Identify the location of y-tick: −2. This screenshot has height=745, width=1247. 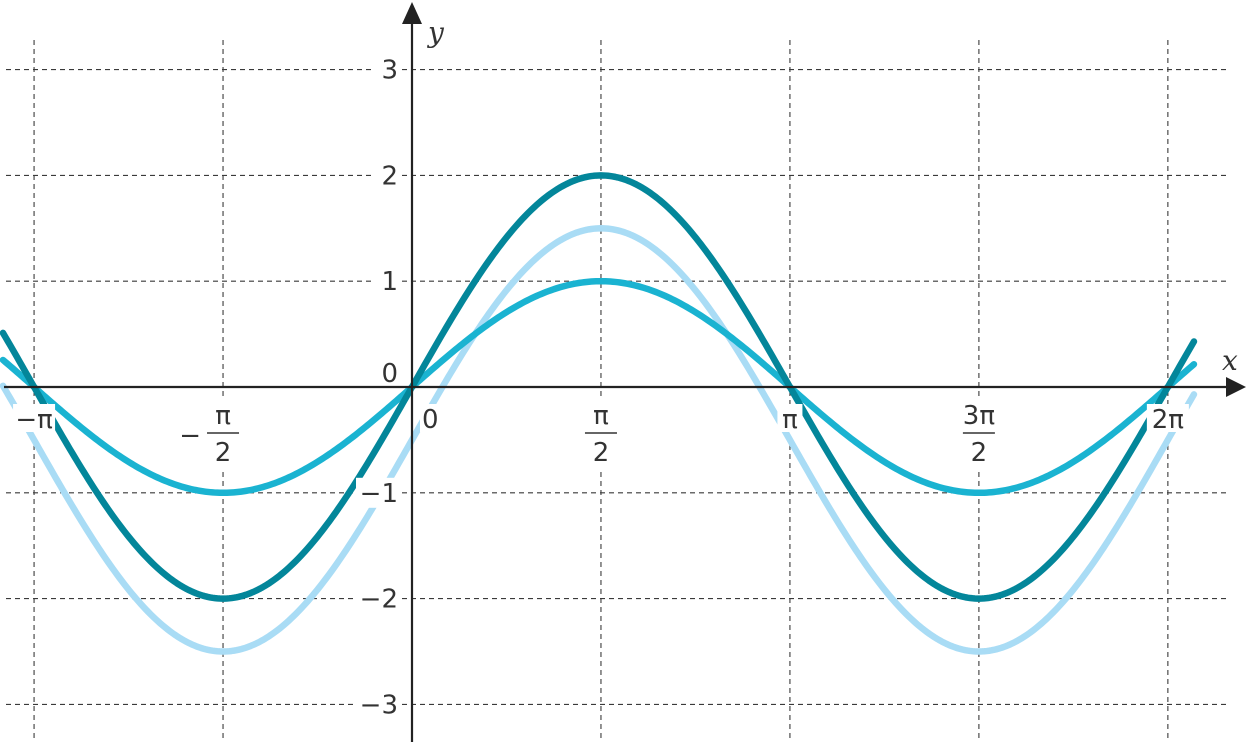
(379, 599).